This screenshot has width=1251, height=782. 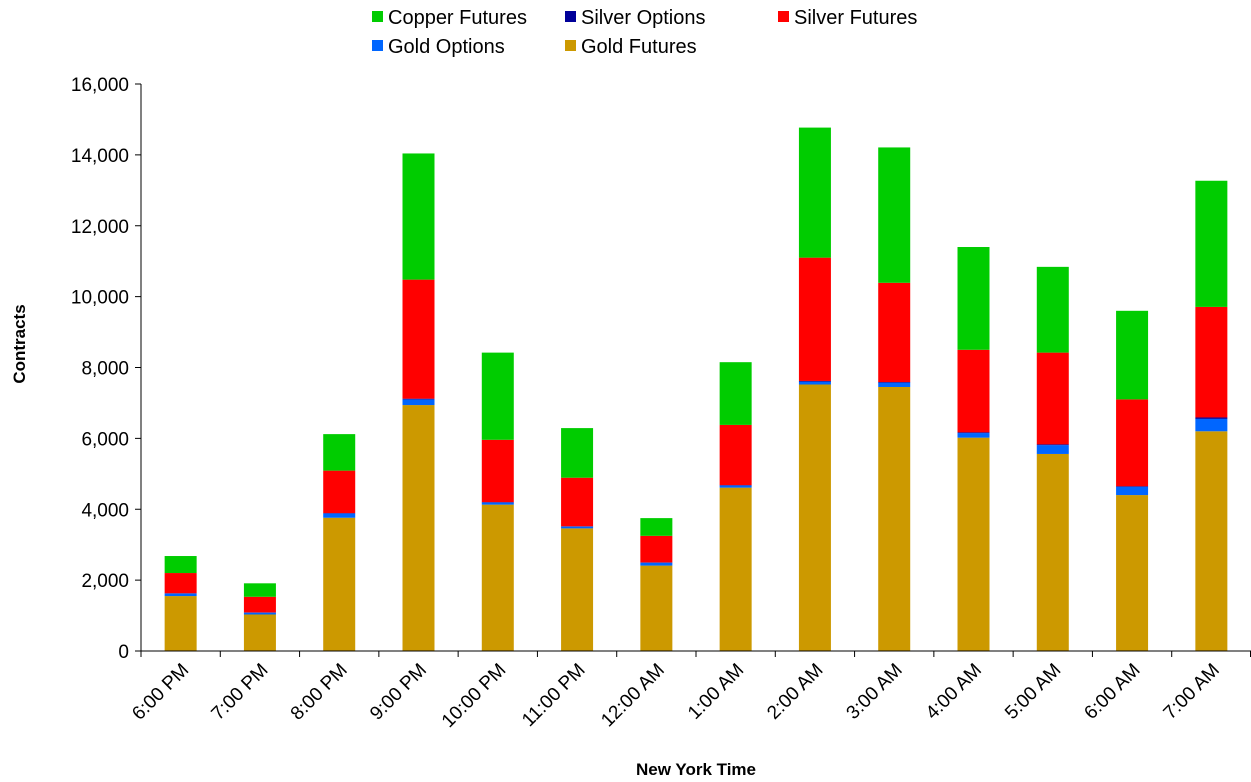 What do you see at coordinates (1112, 692) in the screenshot?
I see `x-tick-label: 6:00 AM` at bounding box center [1112, 692].